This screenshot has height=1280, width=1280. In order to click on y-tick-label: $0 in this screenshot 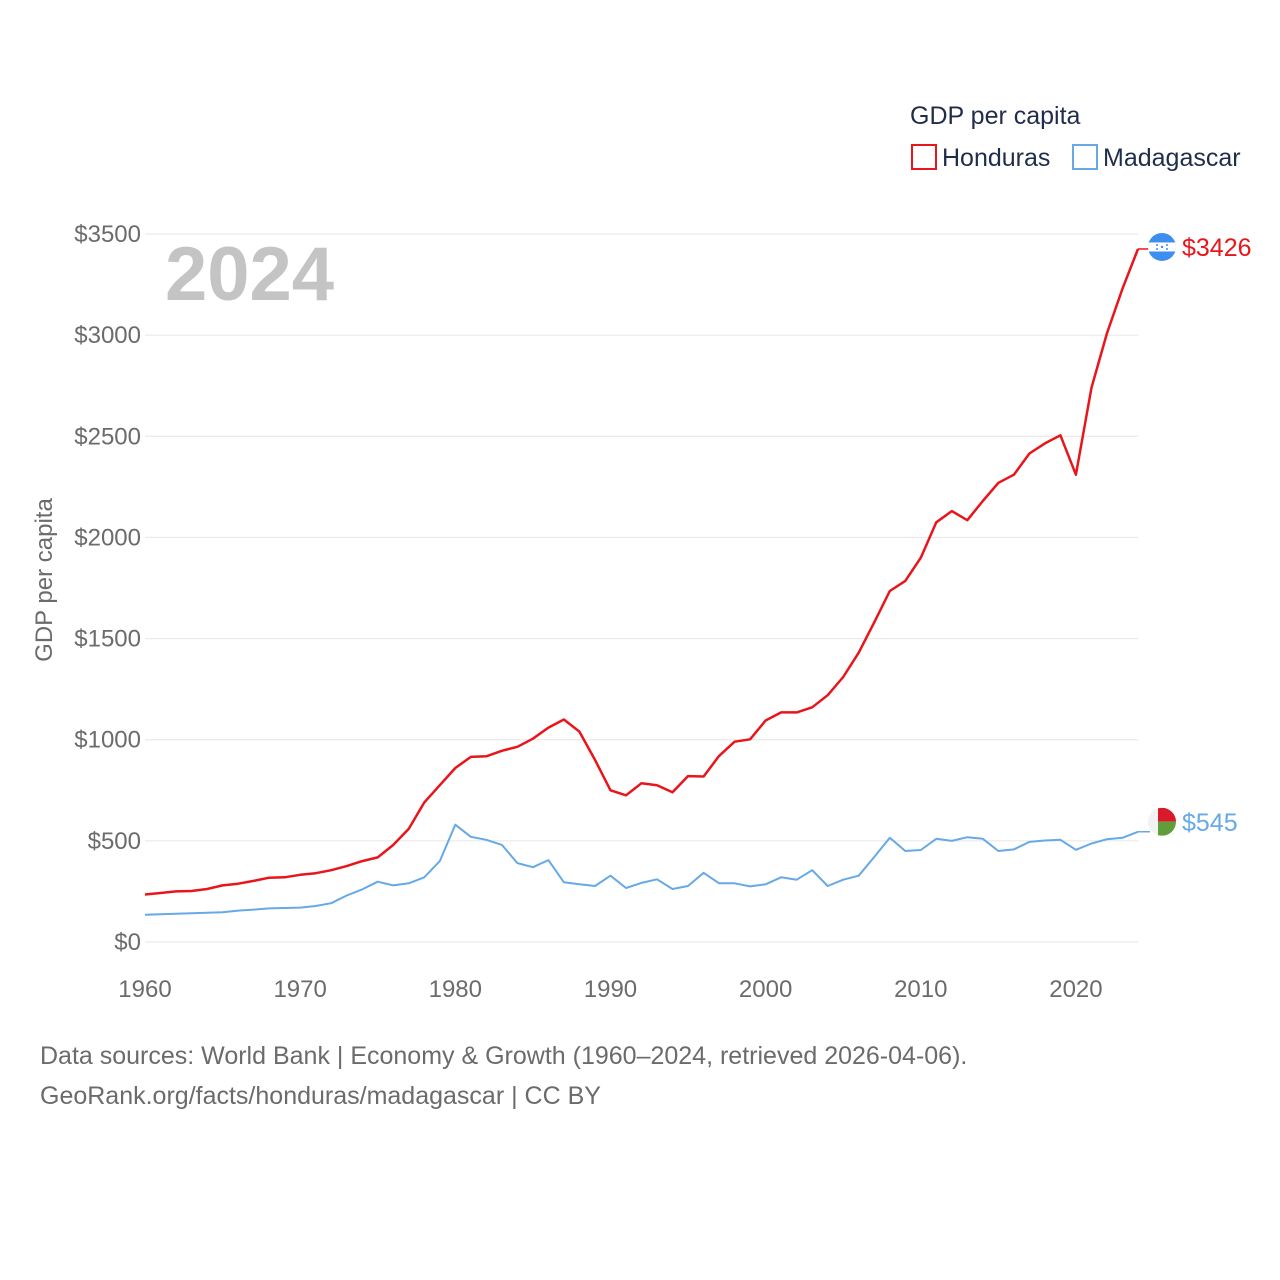, I will do `click(127, 942)`.